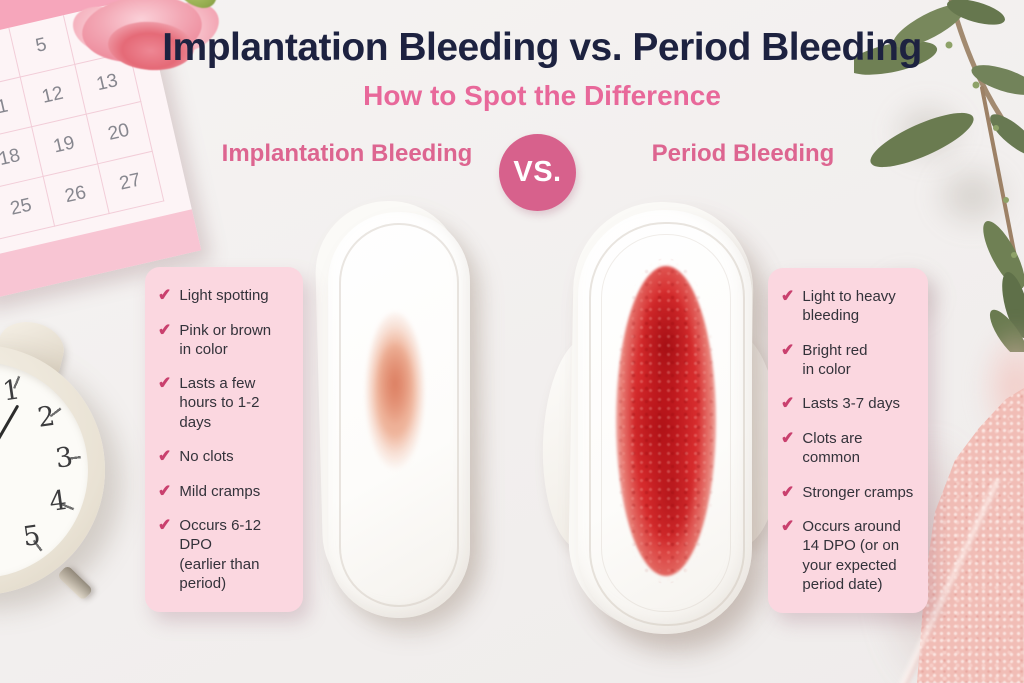  What do you see at coordinates (939, 176) in the screenshot?
I see `eucalyptus-branch-icon` at bounding box center [939, 176].